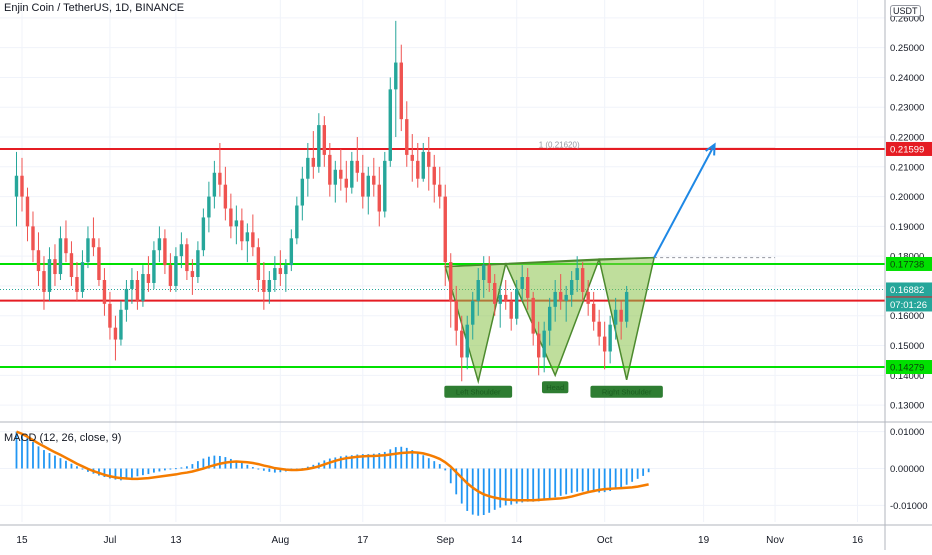 This screenshot has width=932, height=555. Describe the element at coordinates (94, 8) in the screenshot. I see `symbol-title: Enjin Coin / TetherUS, 1D, BINANCE` at that location.